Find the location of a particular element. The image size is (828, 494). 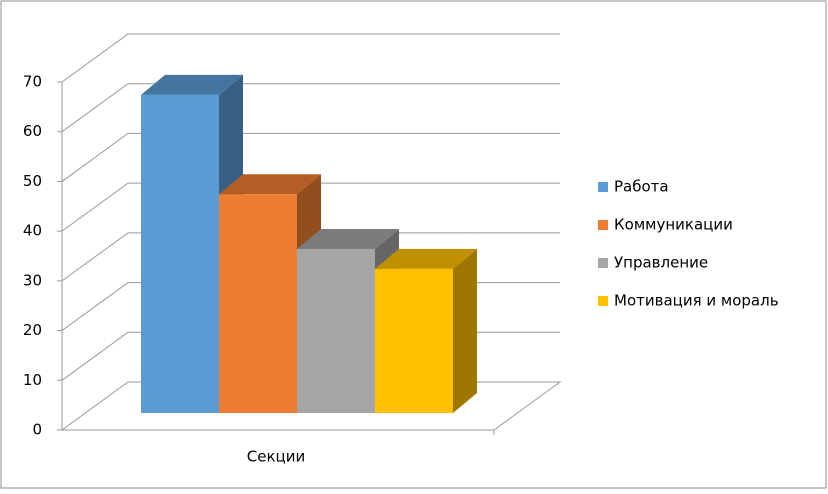

y-tick-label: 30 is located at coordinates (32, 280).